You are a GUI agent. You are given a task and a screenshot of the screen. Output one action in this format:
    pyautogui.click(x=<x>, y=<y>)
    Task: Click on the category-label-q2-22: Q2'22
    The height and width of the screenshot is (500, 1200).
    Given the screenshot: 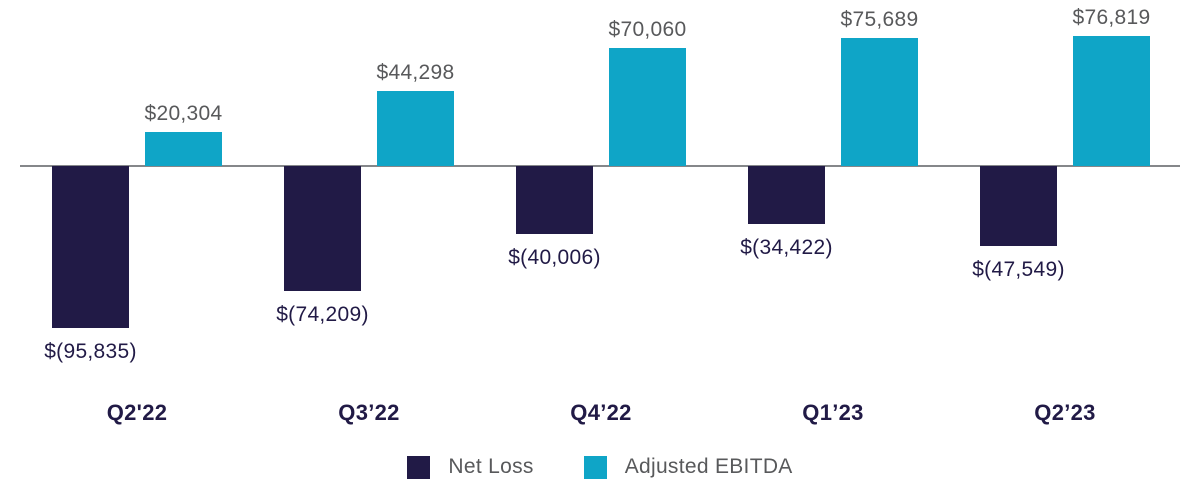 What is the action you would take?
    pyautogui.click(x=137, y=412)
    